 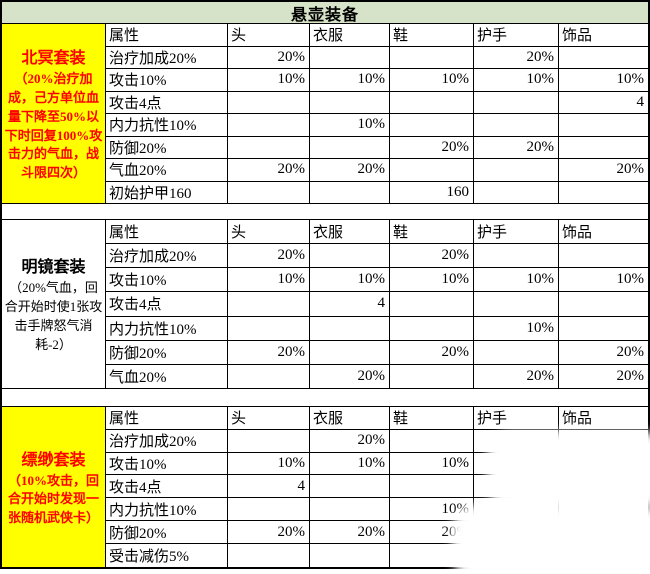 What do you see at coordinates (53, 499) in the screenshot?
I see `set-description: （10%攻击，回合开始时发现一张随机武侠卡）` at bounding box center [53, 499].